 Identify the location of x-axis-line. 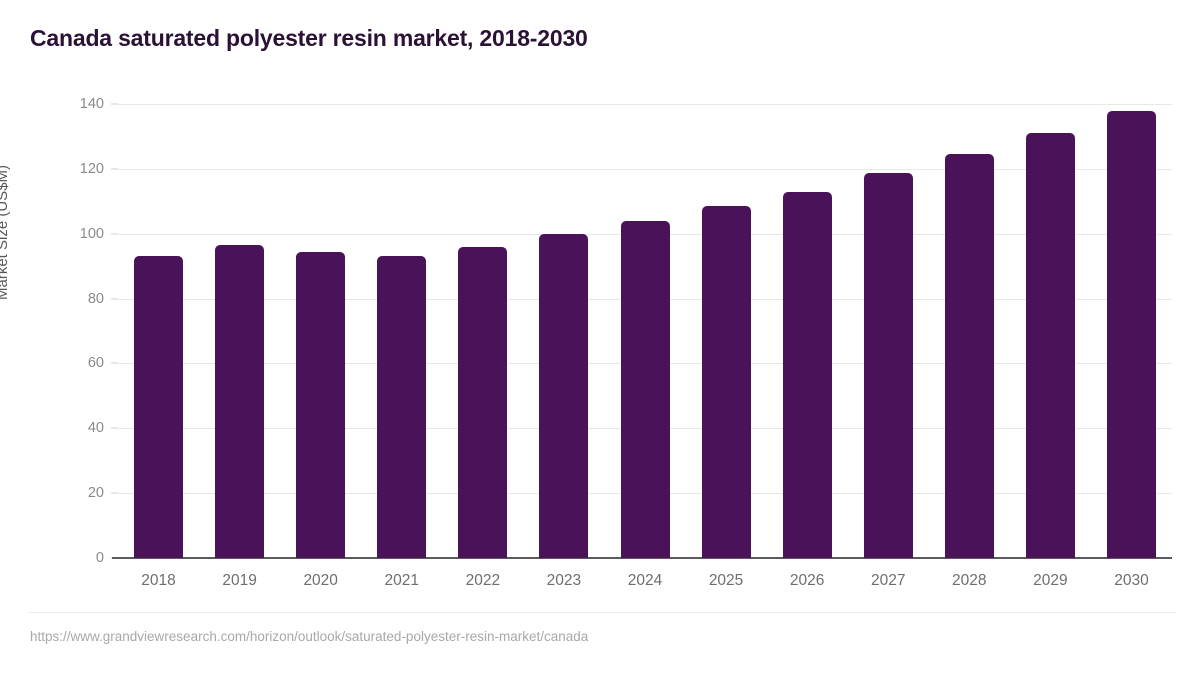
(642, 558).